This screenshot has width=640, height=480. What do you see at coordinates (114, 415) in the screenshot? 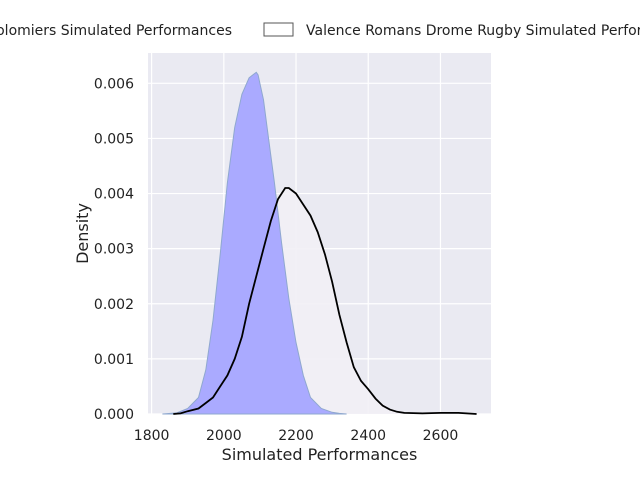
I see `y-tick-label: 0.000` at bounding box center [114, 415].